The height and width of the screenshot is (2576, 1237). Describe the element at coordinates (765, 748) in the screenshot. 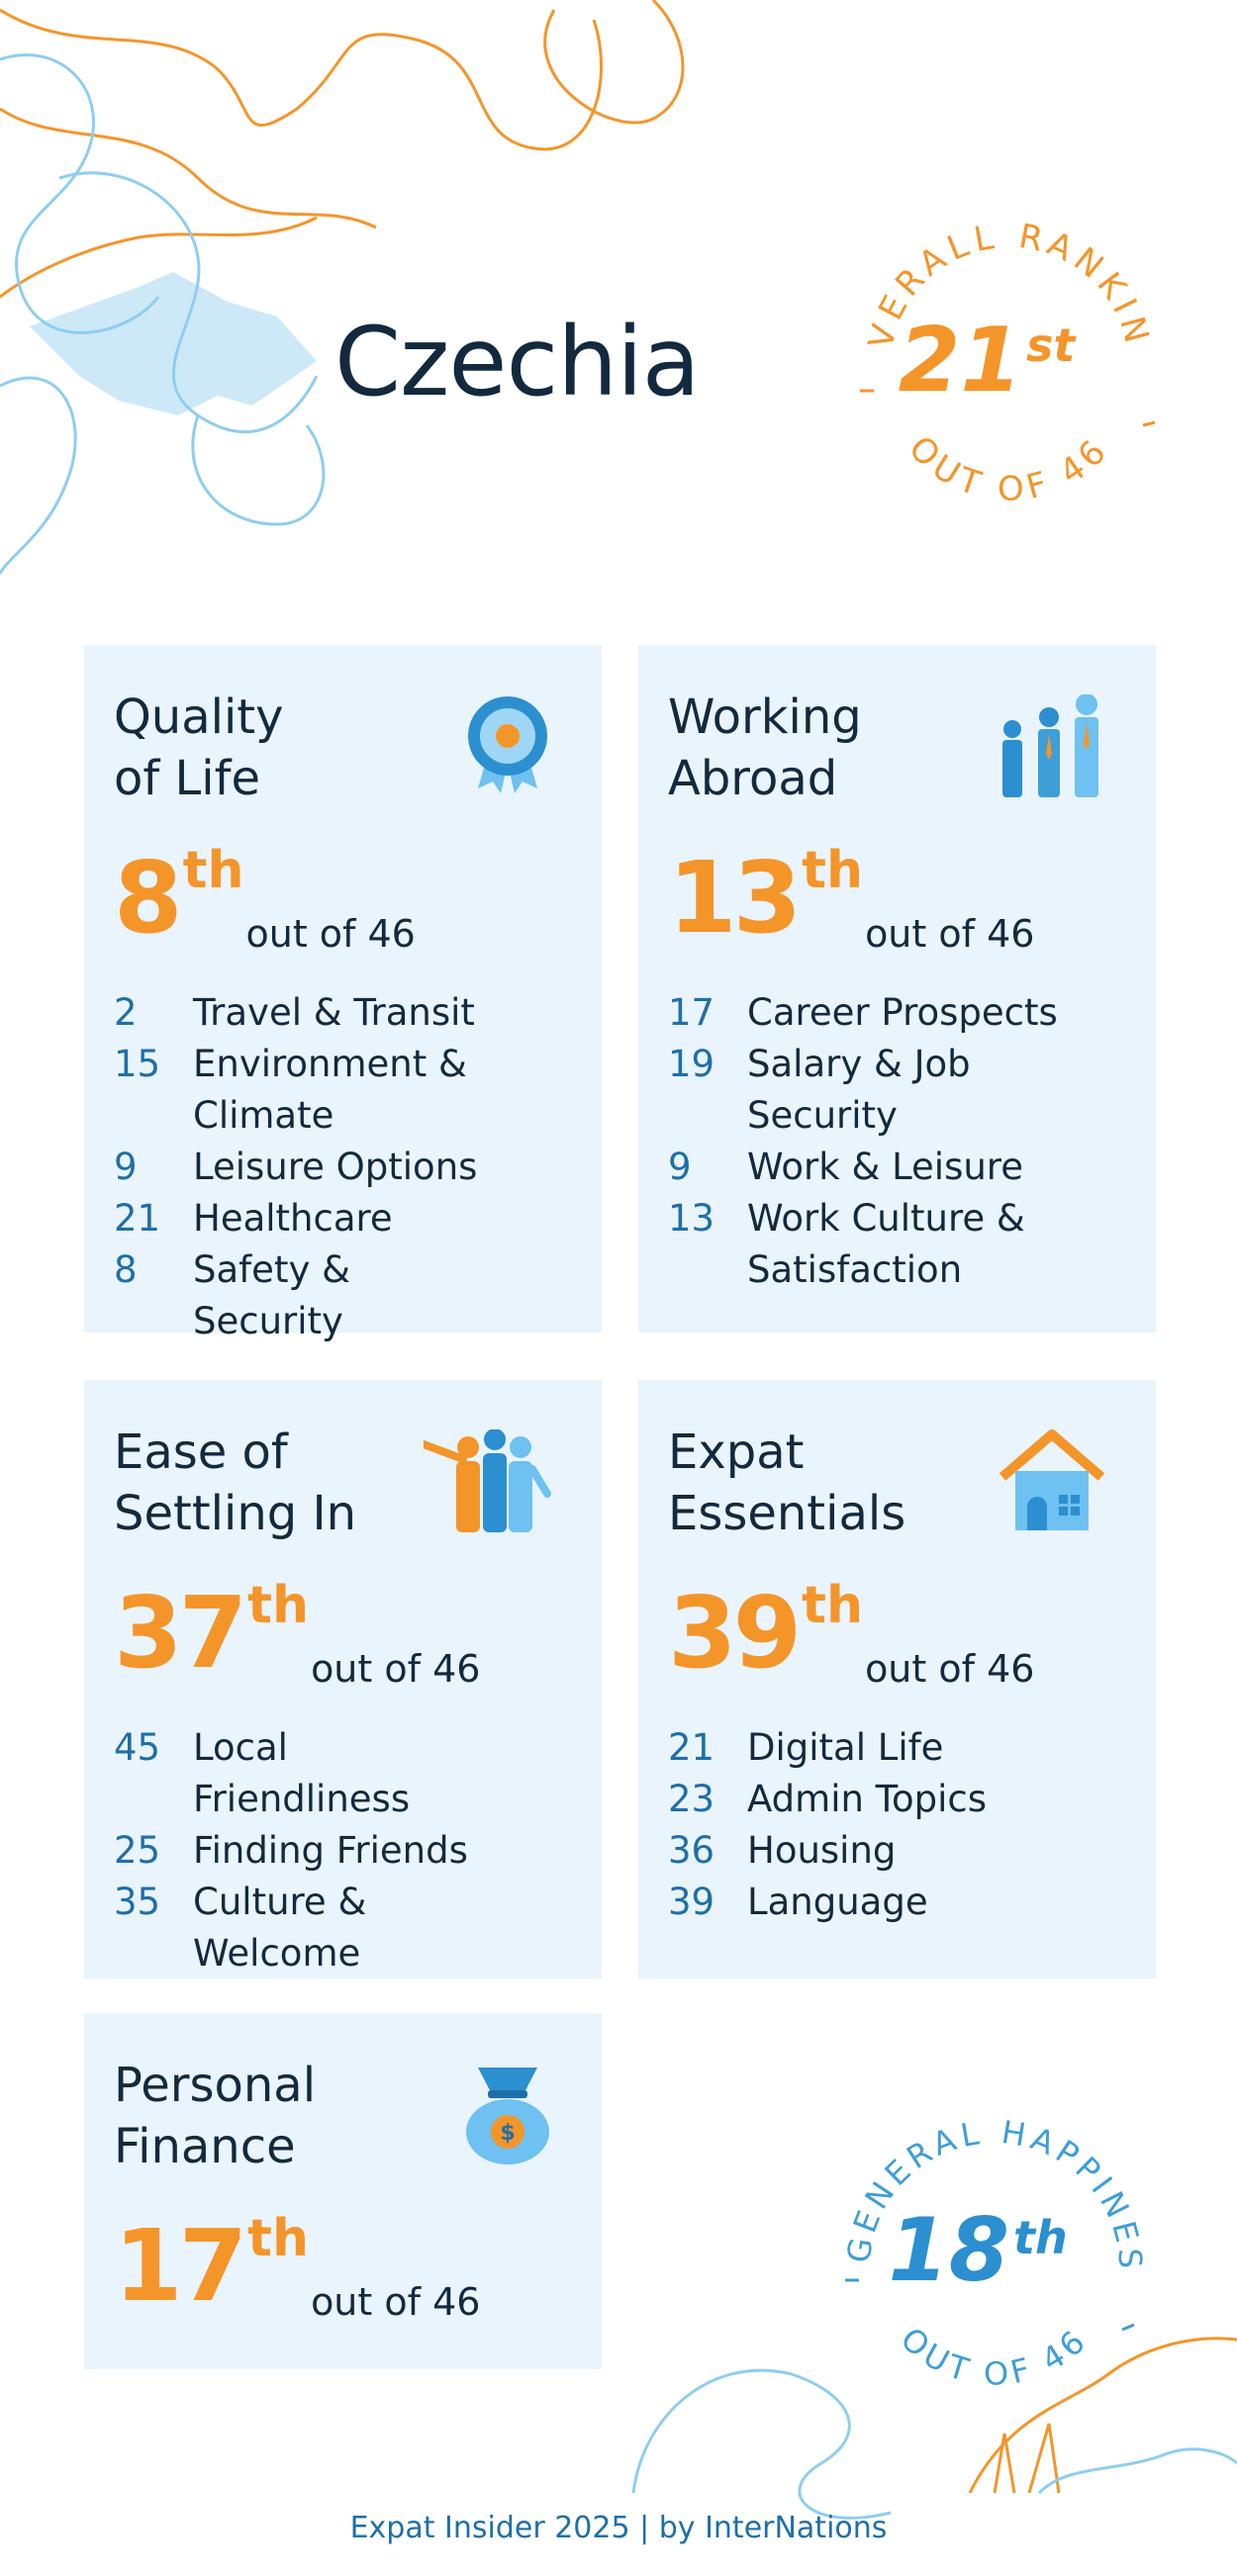

I see `category-title: Working Abroad` at that location.